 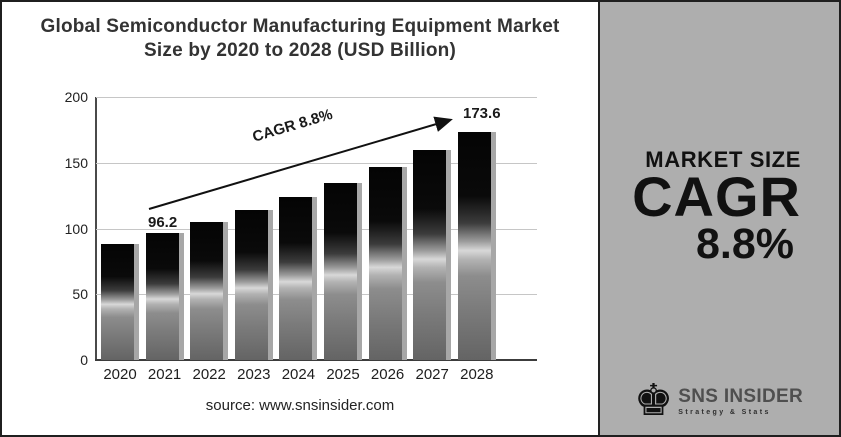 I want to click on chart-title-line2: Size by 2020 to 2028 (USD Billion), so click(x=300, y=50).